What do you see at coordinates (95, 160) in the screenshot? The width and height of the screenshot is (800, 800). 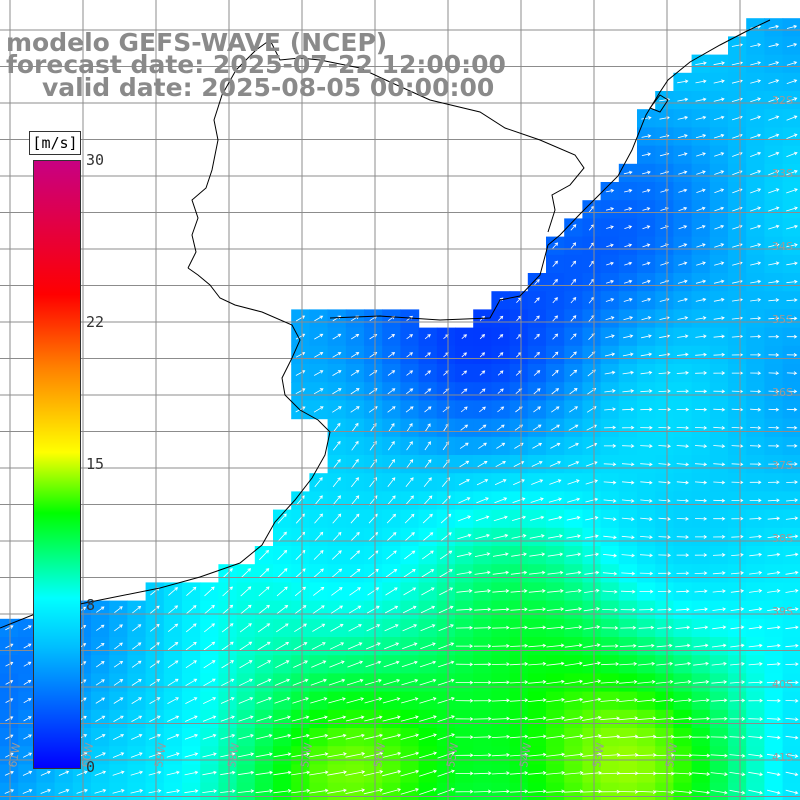 I see `colorbar-tick-label: 30` at bounding box center [95, 160].